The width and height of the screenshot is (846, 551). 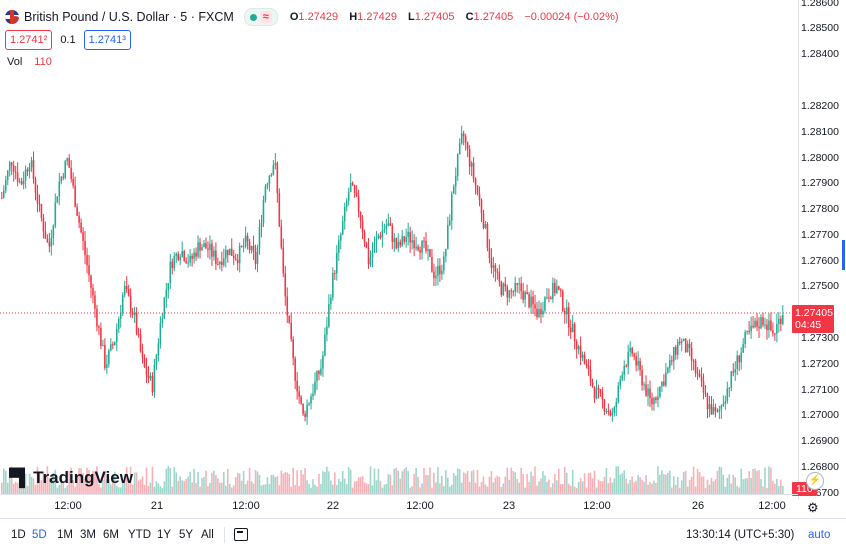 I want to click on market-status-badge: ≈, so click(x=260, y=17).